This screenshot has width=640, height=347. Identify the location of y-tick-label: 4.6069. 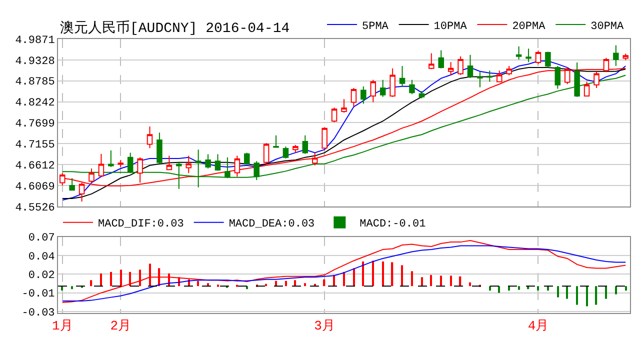
(35, 187).